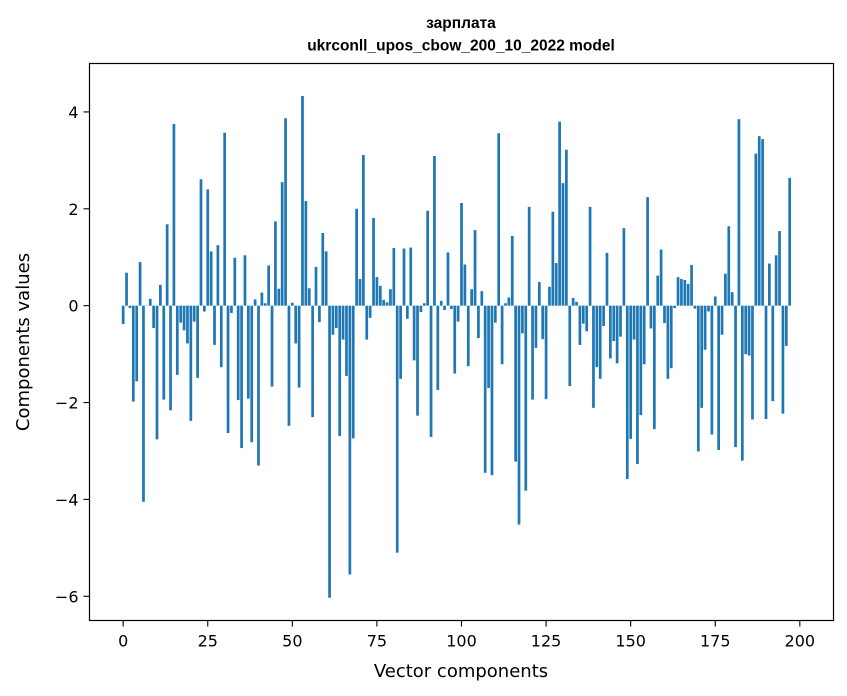  Describe the element at coordinates (67, 596) in the screenshot. I see `y-tick-label: −6` at that location.